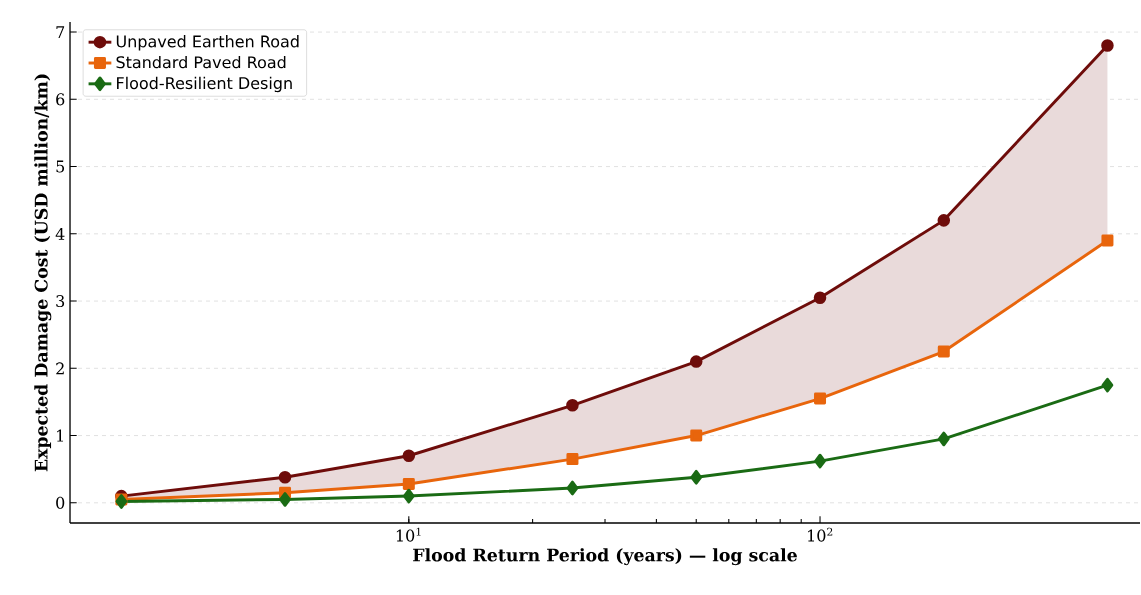 This screenshot has width=1141, height=595. I want to click on y-tick-label: 3, so click(60, 301).